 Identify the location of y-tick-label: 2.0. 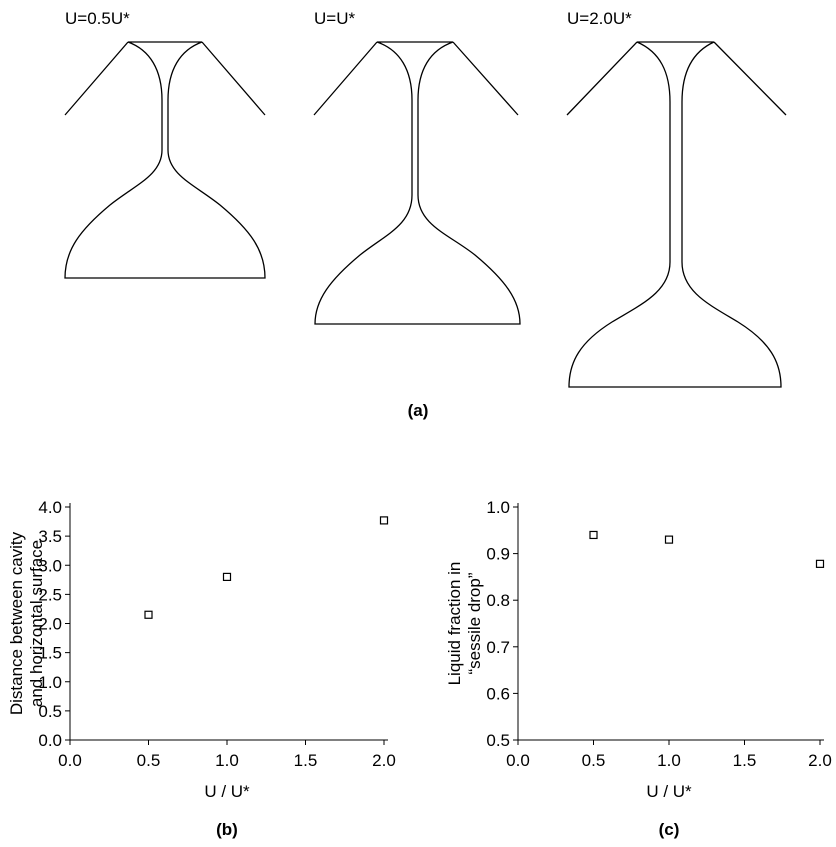
(50, 624).